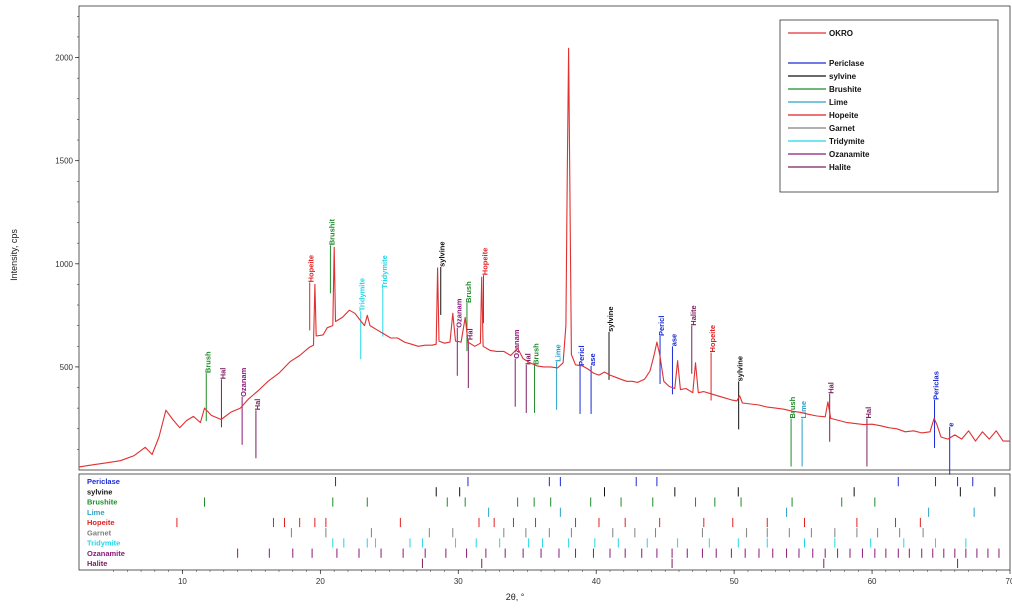 The height and width of the screenshot is (608, 1012). I want to click on peak-label: Brushit, so click(331, 232).